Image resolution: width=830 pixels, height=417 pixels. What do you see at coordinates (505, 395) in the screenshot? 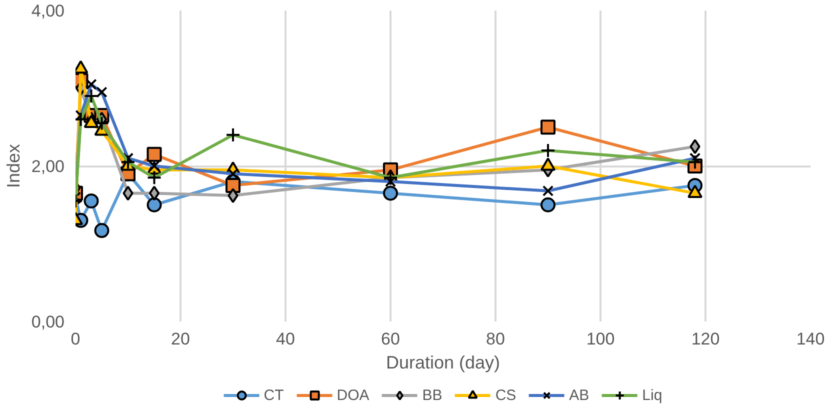
I see `legend-label: CS` at bounding box center [505, 395].